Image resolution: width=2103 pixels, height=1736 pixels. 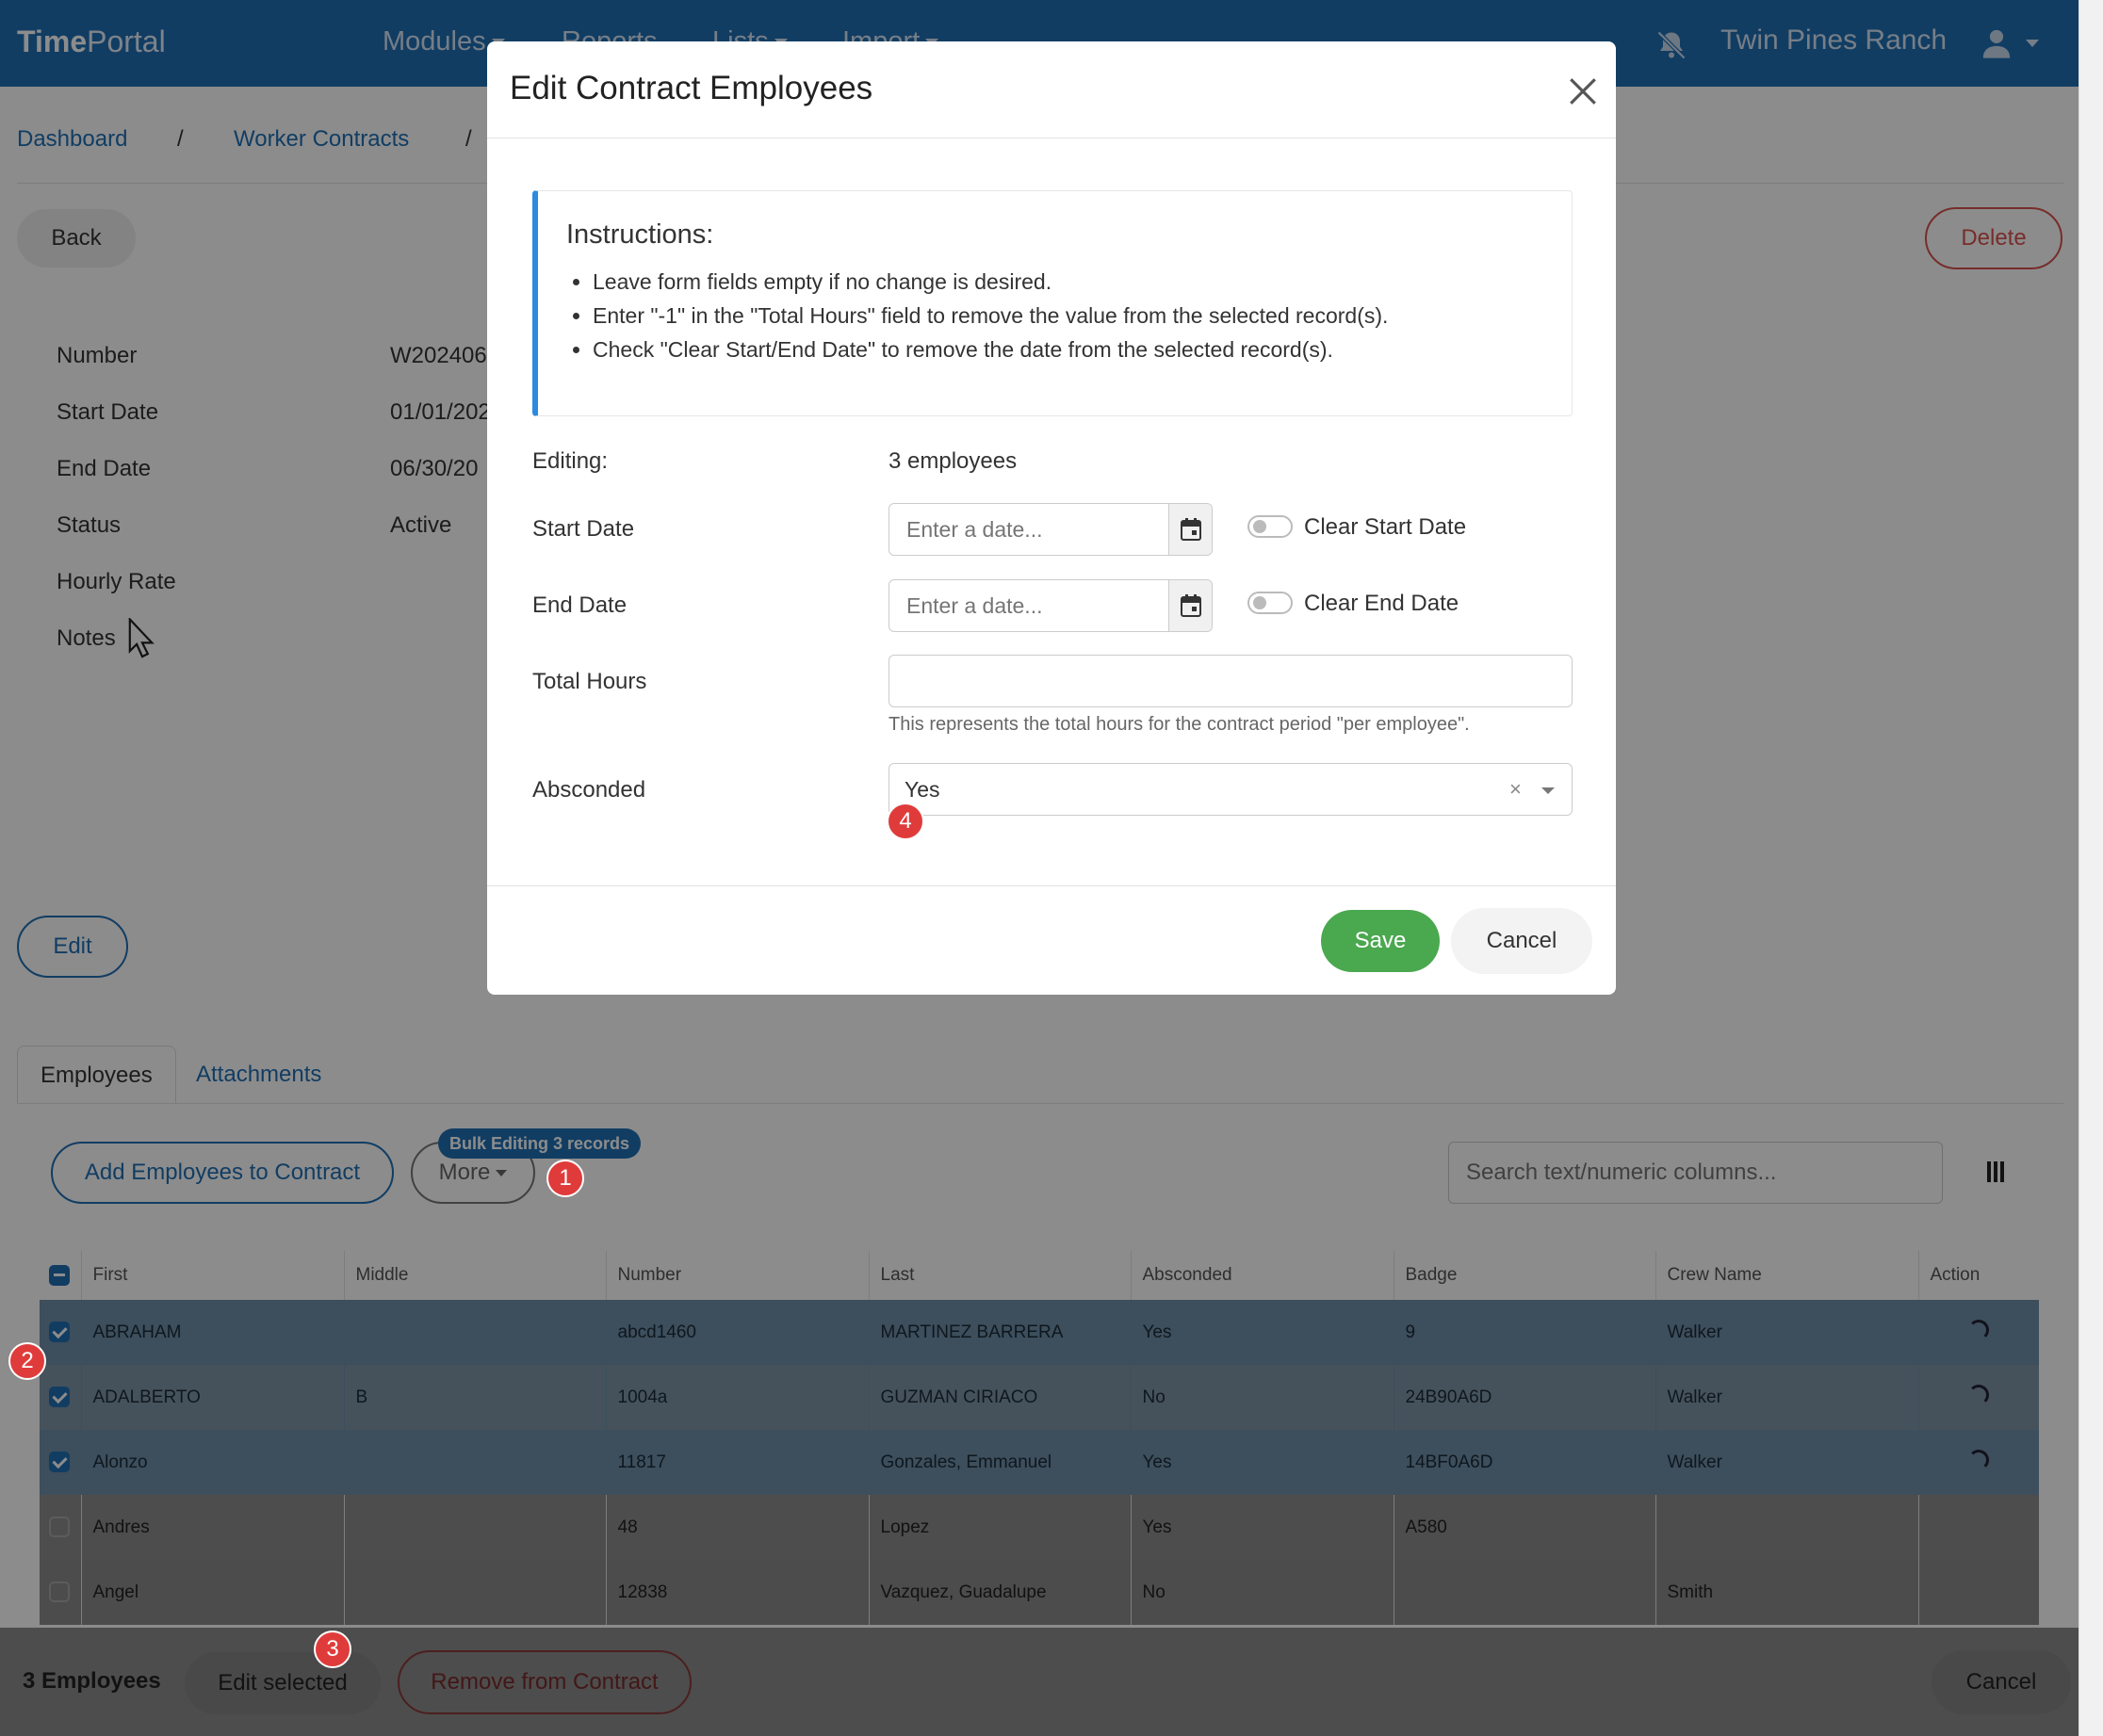 I want to click on table-row: Angel 12838 Vazquez, Guadalupe No Smith, so click(x=1039, y=1592).